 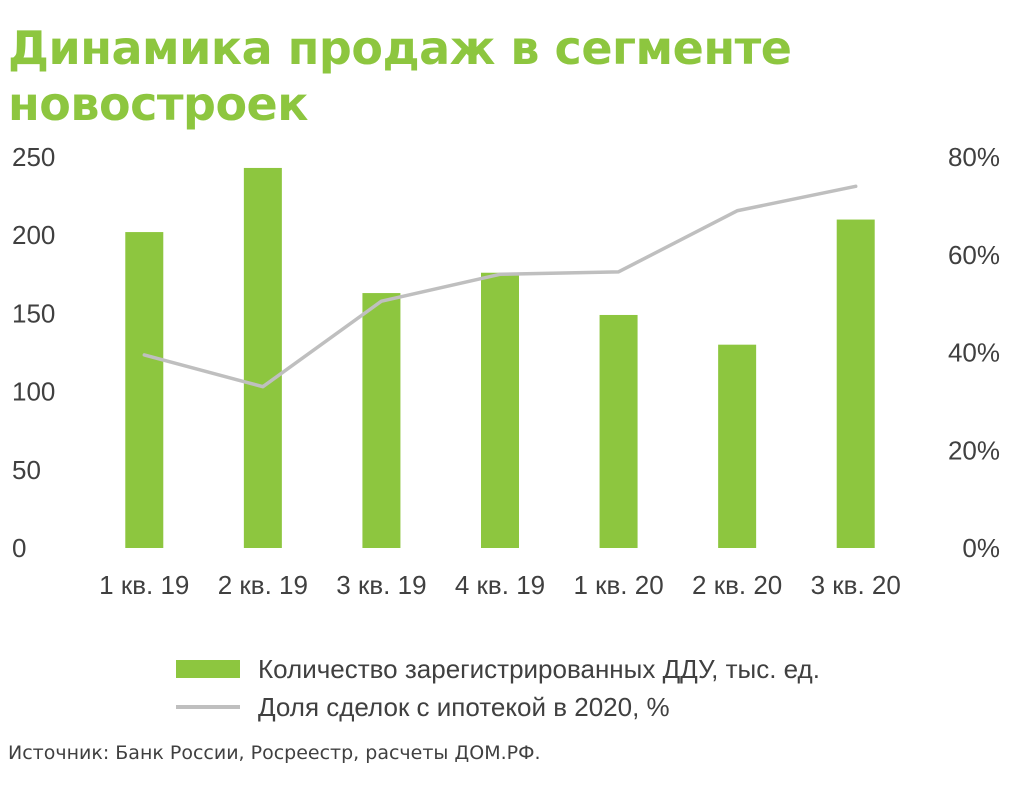 I want to click on left-axis: 0 50 100 150 200 250, so click(x=33, y=352).